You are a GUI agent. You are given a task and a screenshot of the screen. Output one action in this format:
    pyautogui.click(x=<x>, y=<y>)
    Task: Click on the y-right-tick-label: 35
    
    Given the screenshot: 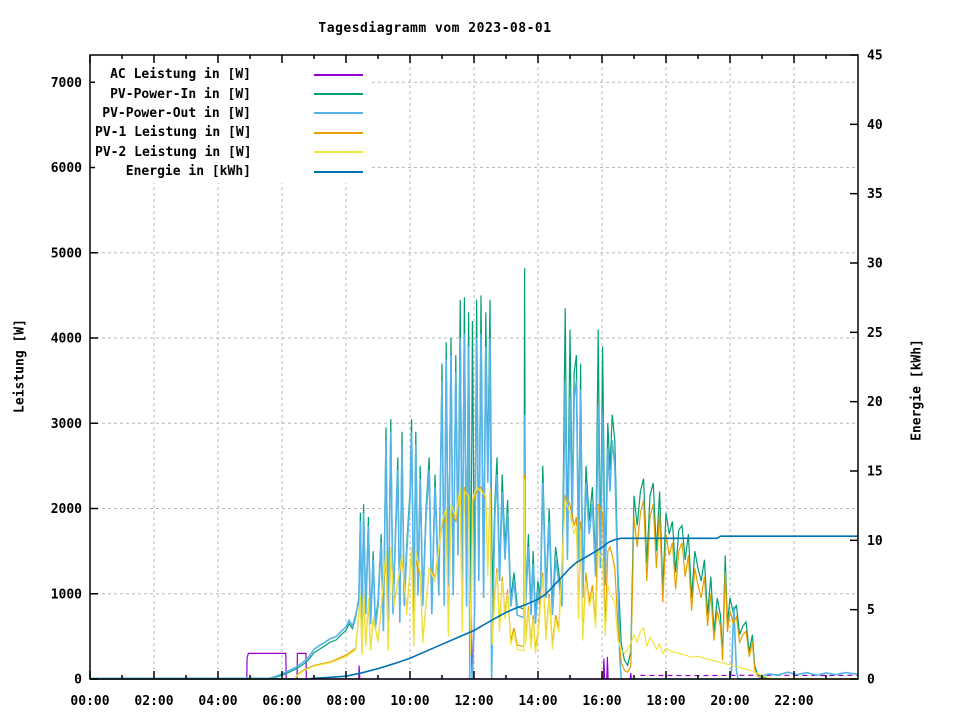 What is the action you would take?
    pyautogui.click(x=875, y=194)
    